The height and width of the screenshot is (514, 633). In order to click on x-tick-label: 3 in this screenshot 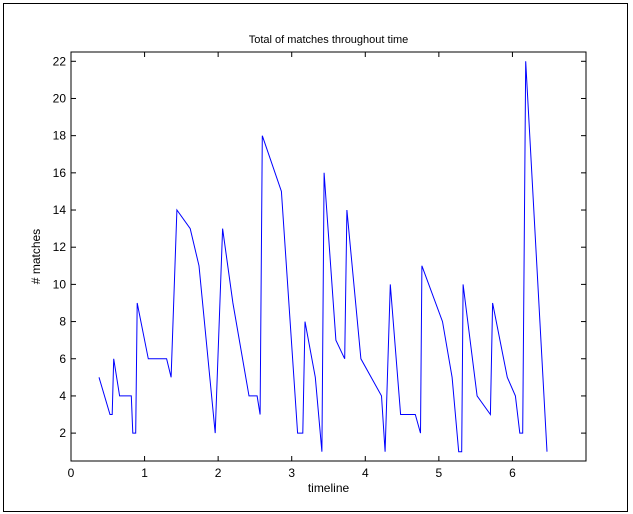, I will do `click(291, 473)`.